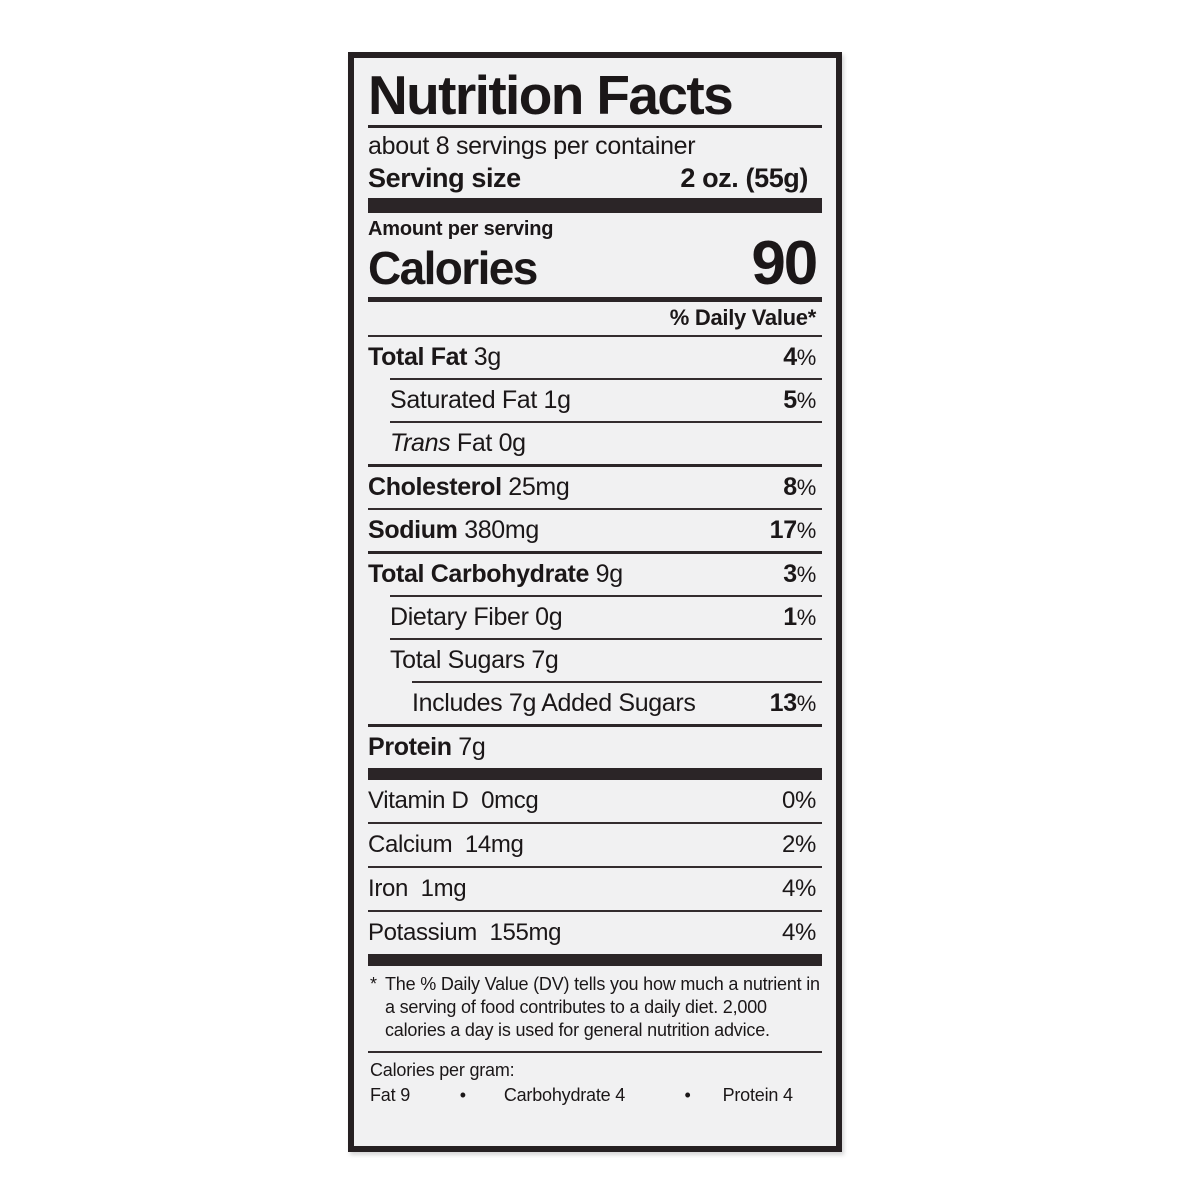 The image size is (1200, 1200). I want to click on total-carbohydrate-name: Total Carbohydrate, so click(479, 573).